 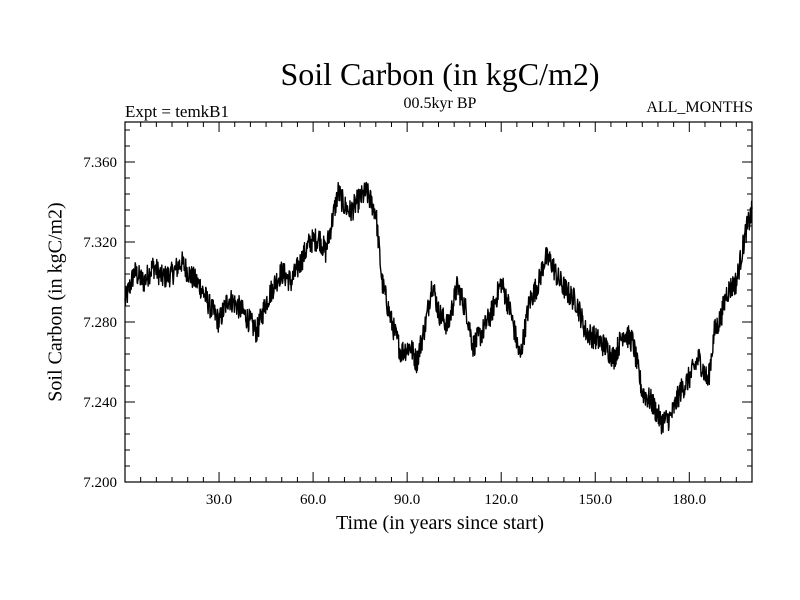 What do you see at coordinates (100, 243) in the screenshot?
I see `y-tick-label: 7.320` at bounding box center [100, 243].